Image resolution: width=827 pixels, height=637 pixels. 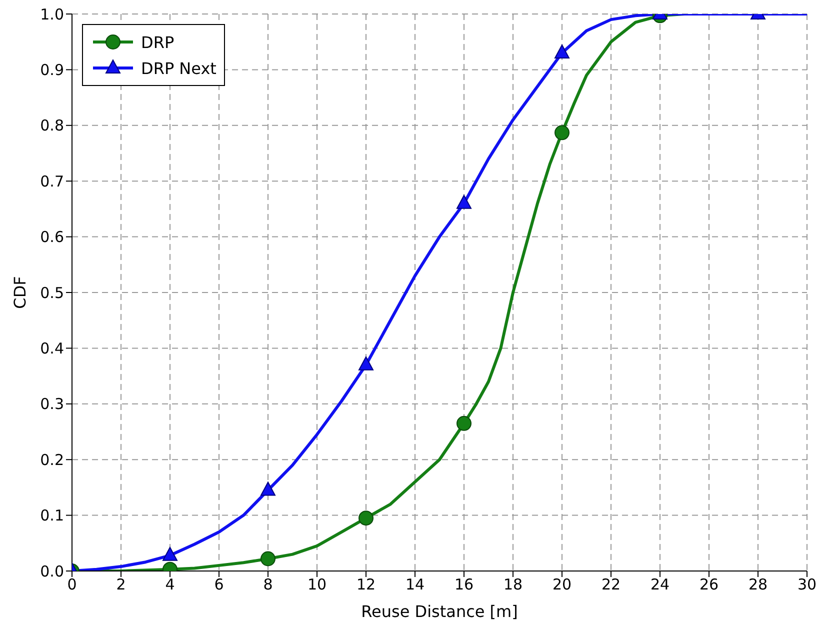 What do you see at coordinates (52, 70) in the screenshot?
I see `y-tick-label: 0.9` at bounding box center [52, 70].